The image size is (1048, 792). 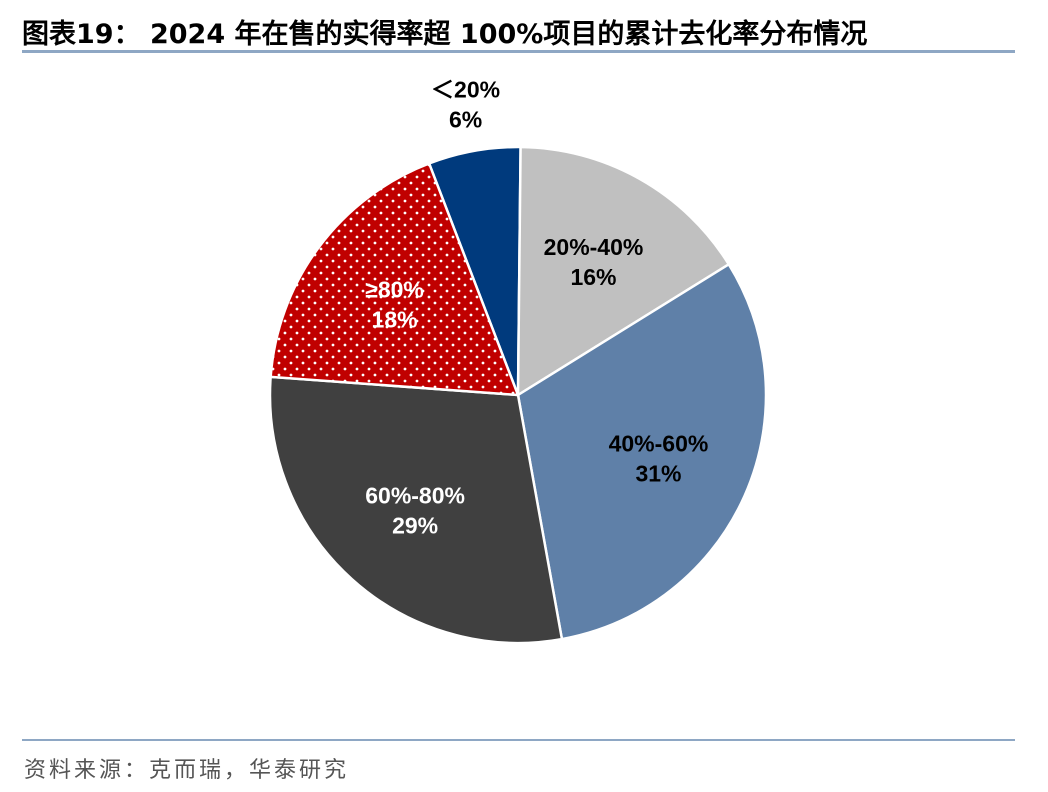 What do you see at coordinates (465, 90) in the screenshot?
I see `slice-label-20: ＜20%` at bounding box center [465, 90].